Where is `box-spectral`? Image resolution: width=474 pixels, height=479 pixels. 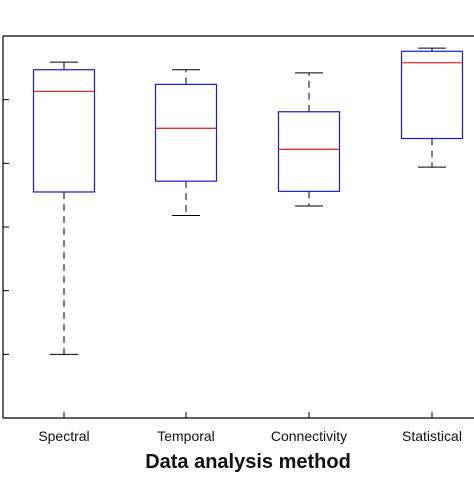 box-spectral is located at coordinates (64, 208).